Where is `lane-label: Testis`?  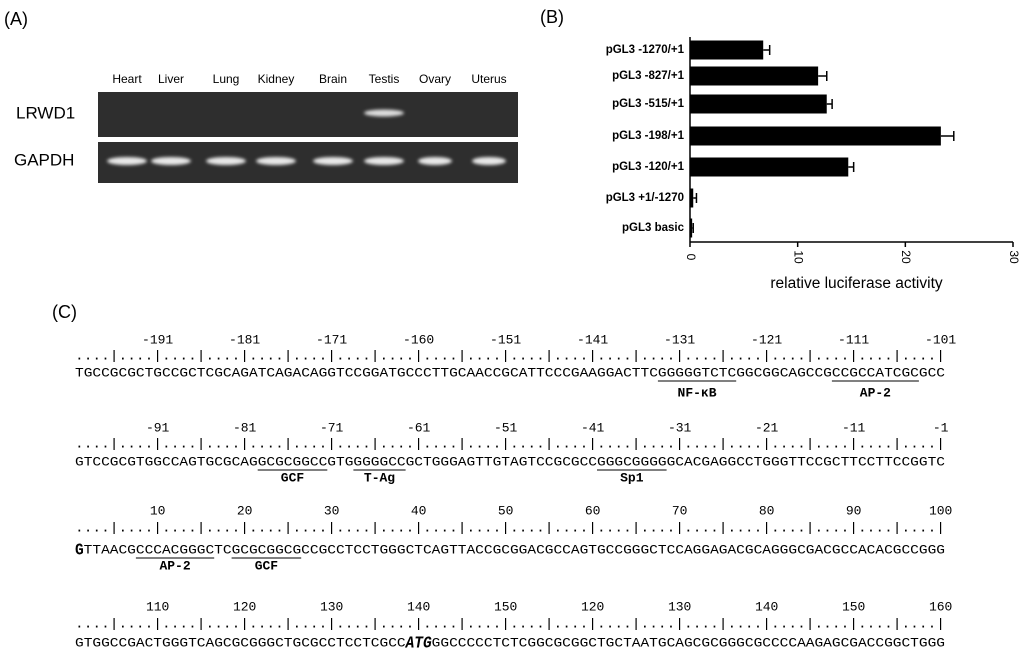 lane-label: Testis is located at coordinates (384, 79).